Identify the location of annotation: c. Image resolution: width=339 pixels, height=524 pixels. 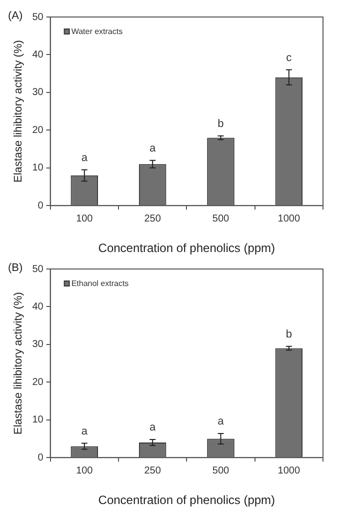
(289, 58).